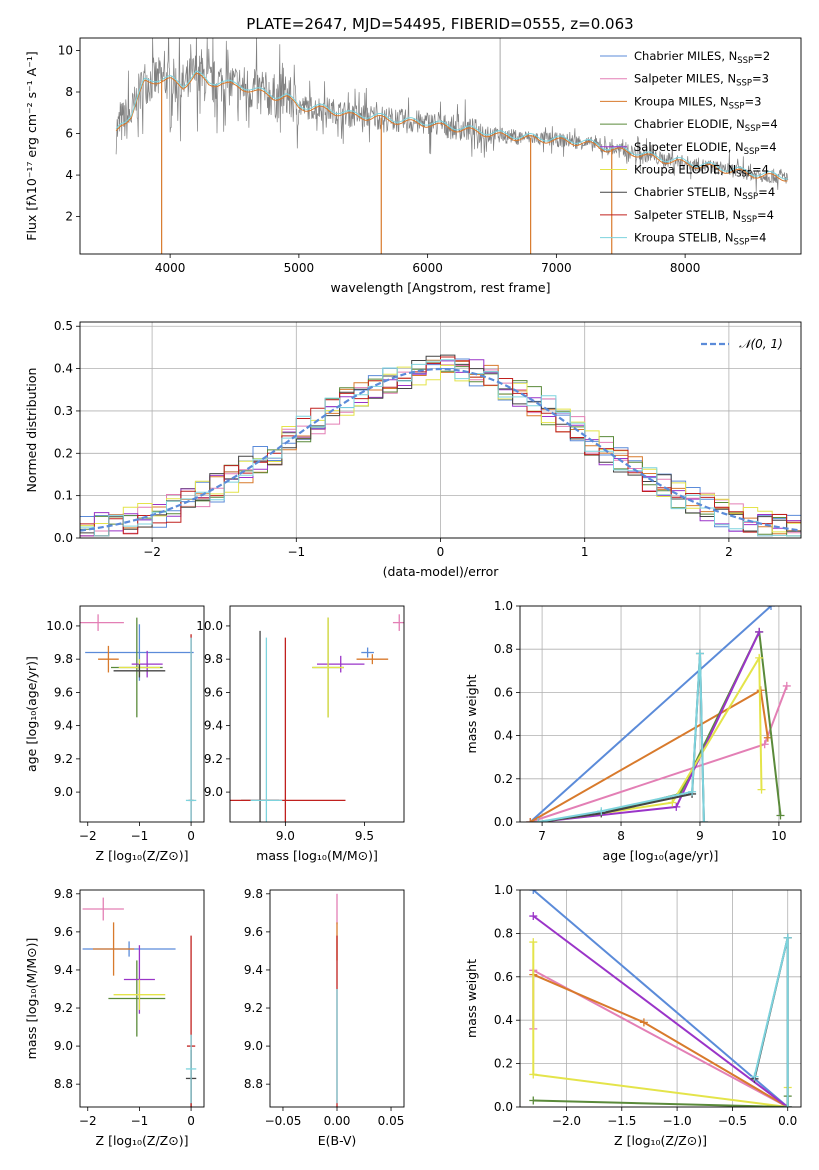 This screenshot has height=1170, width=819. I want to click on x-tick-label: 2, so click(729, 552).